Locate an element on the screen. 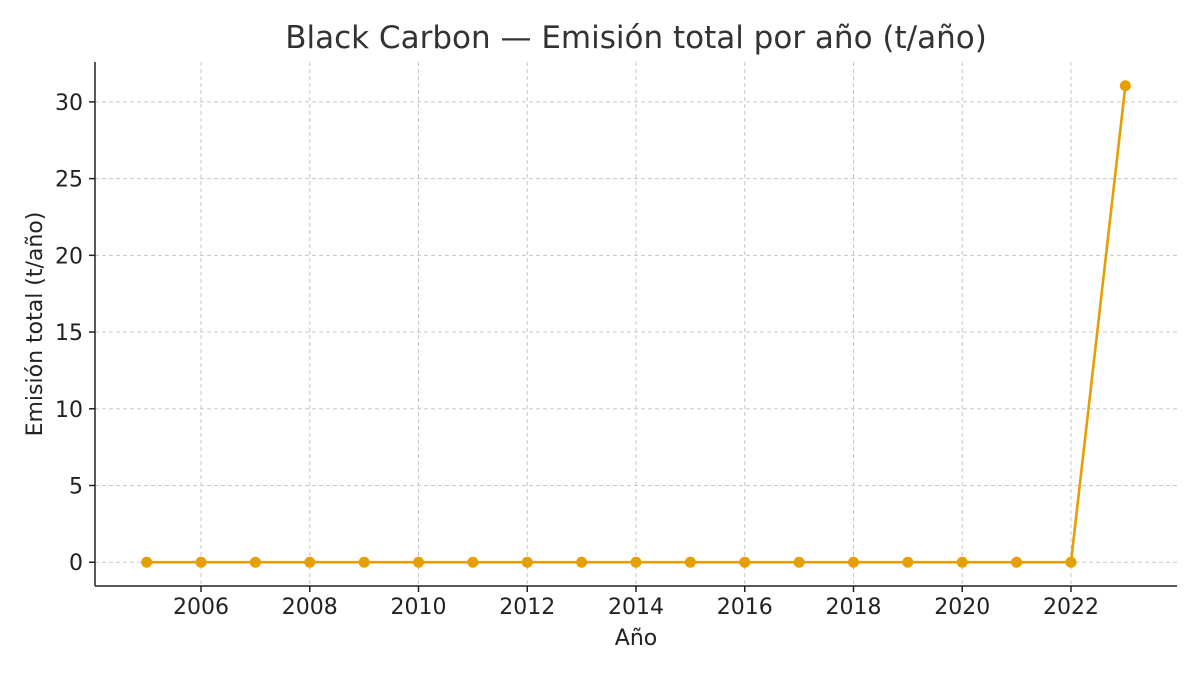  x-tick-label: 2016 is located at coordinates (745, 607).